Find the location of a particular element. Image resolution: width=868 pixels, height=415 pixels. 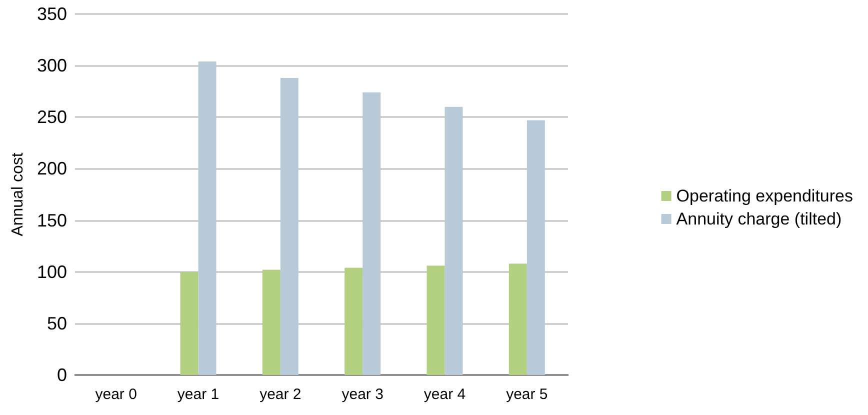

legend-label: Annuity charge (tilted) is located at coordinates (759, 219).